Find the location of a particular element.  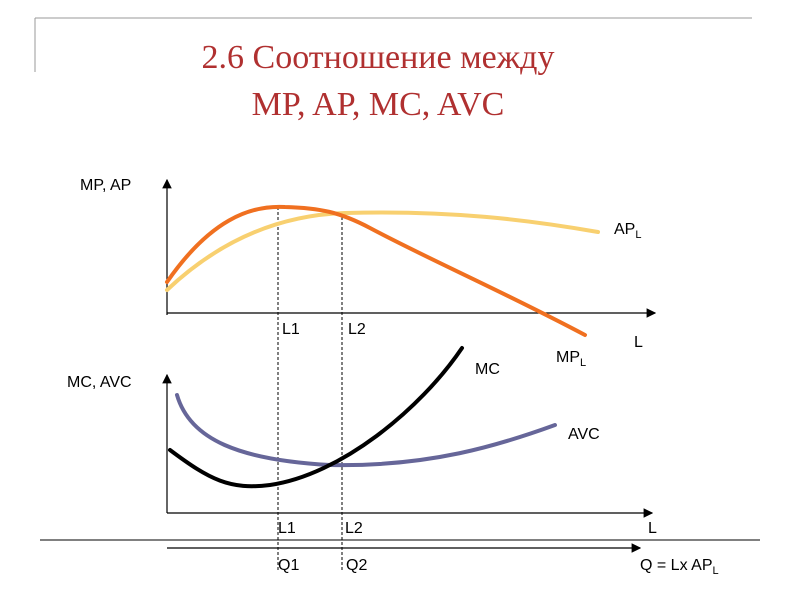

label-text: AVC is located at coordinates (584, 434).